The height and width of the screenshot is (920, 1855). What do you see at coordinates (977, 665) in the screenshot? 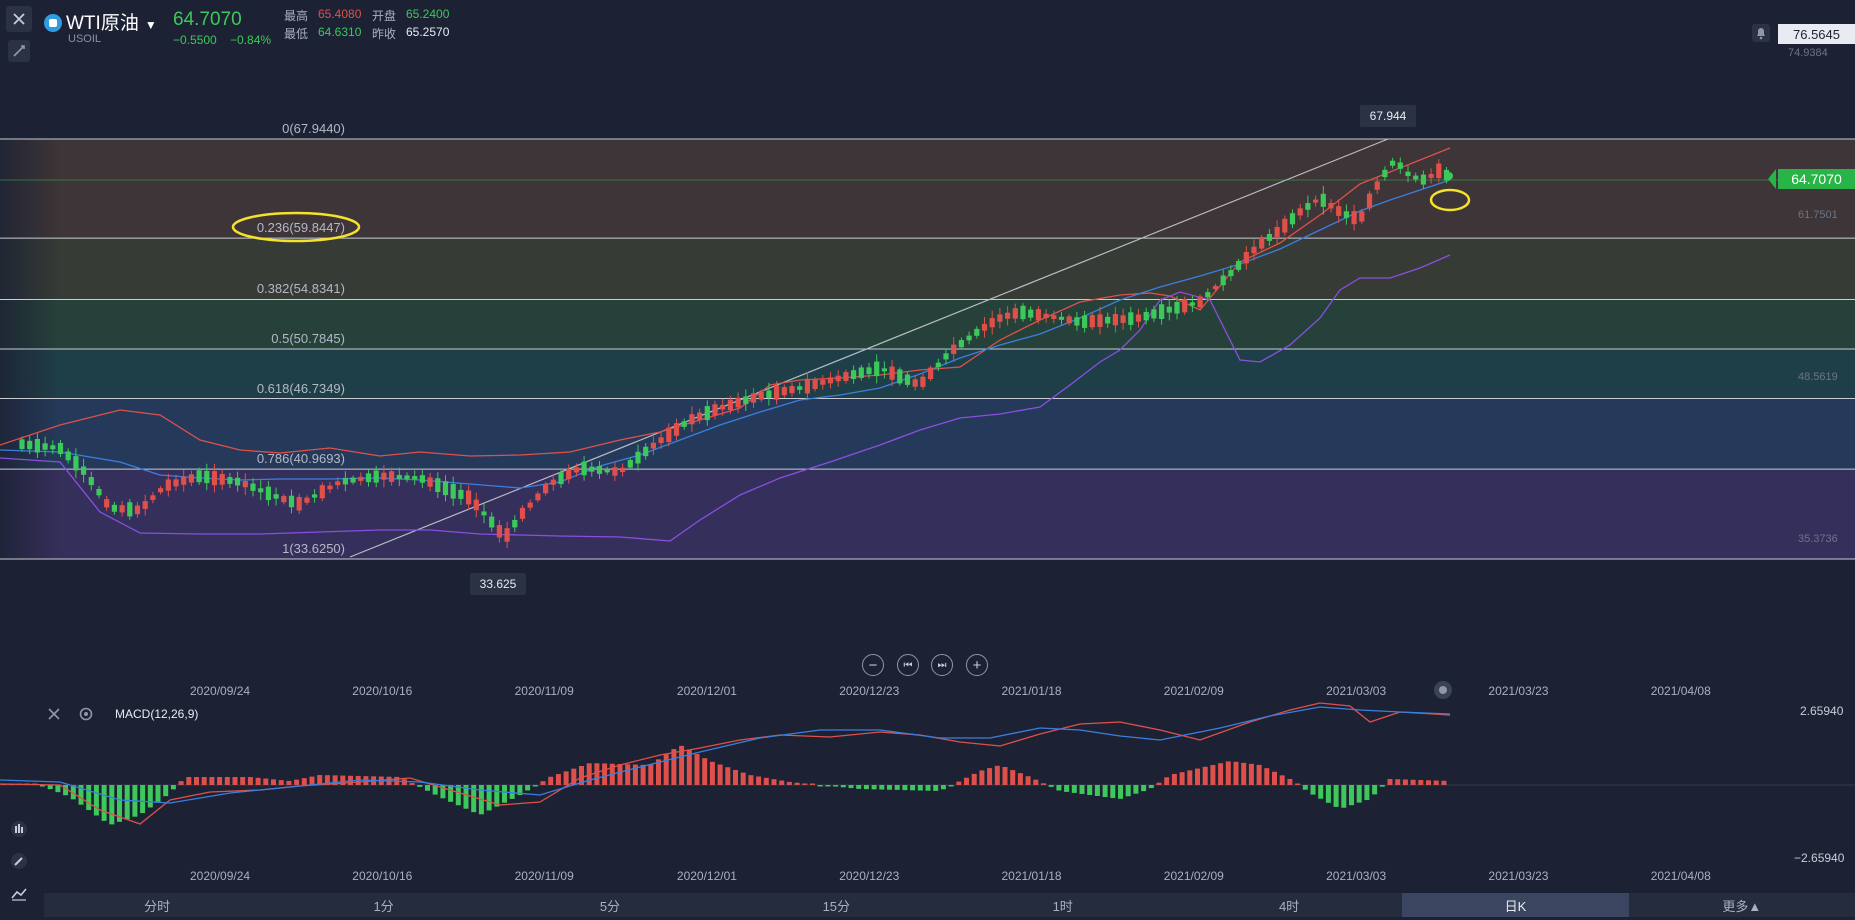
I see `zoom-in-icon: +` at bounding box center [977, 665].